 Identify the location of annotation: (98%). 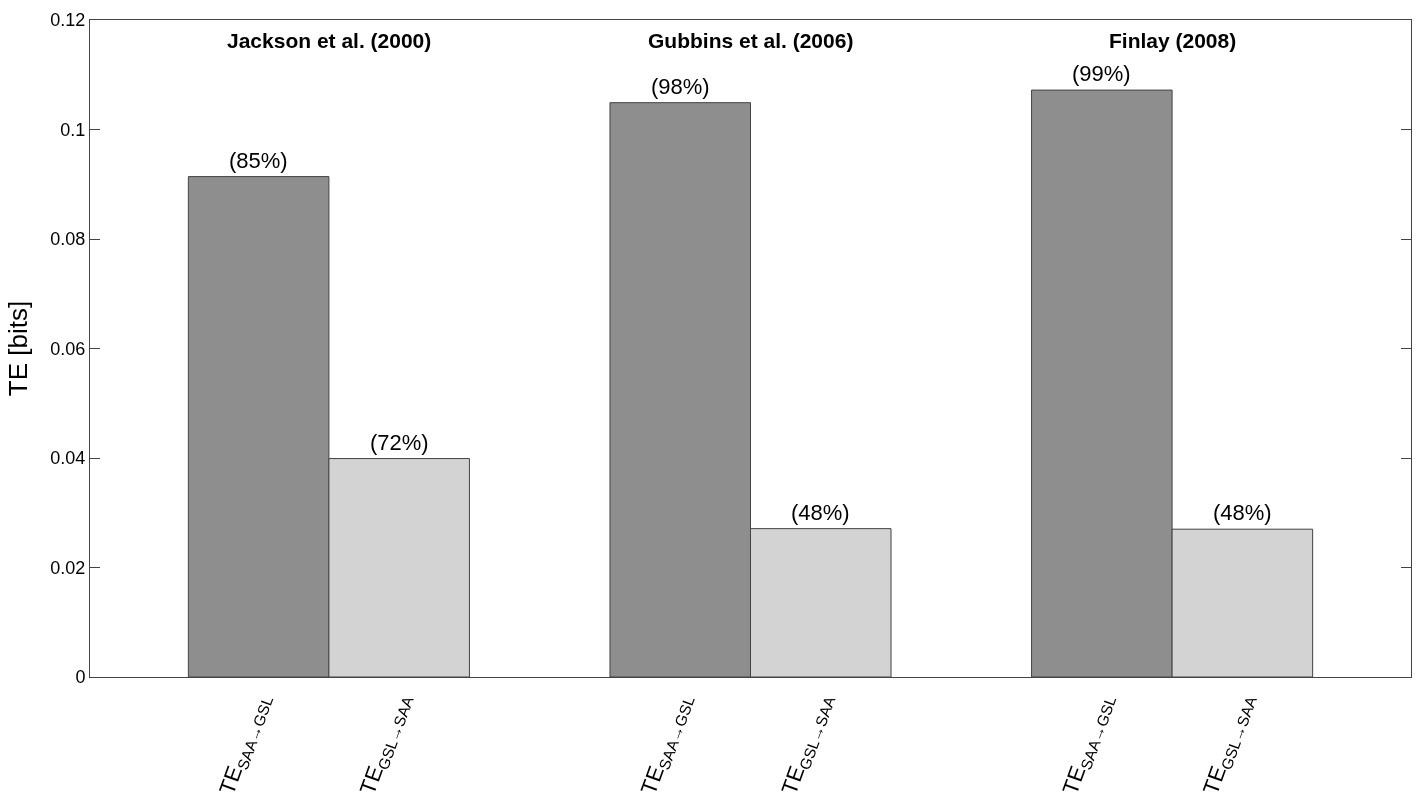
(680, 86).